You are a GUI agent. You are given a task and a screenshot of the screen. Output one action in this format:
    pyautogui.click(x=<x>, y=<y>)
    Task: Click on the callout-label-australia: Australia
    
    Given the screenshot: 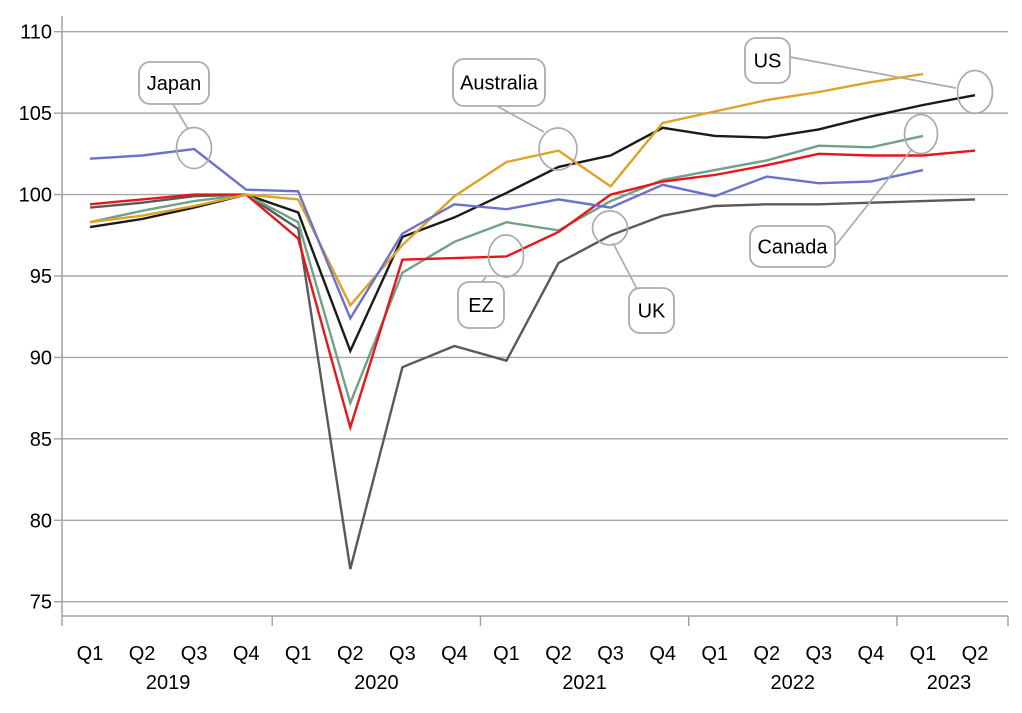 What is the action you would take?
    pyautogui.click(x=499, y=84)
    